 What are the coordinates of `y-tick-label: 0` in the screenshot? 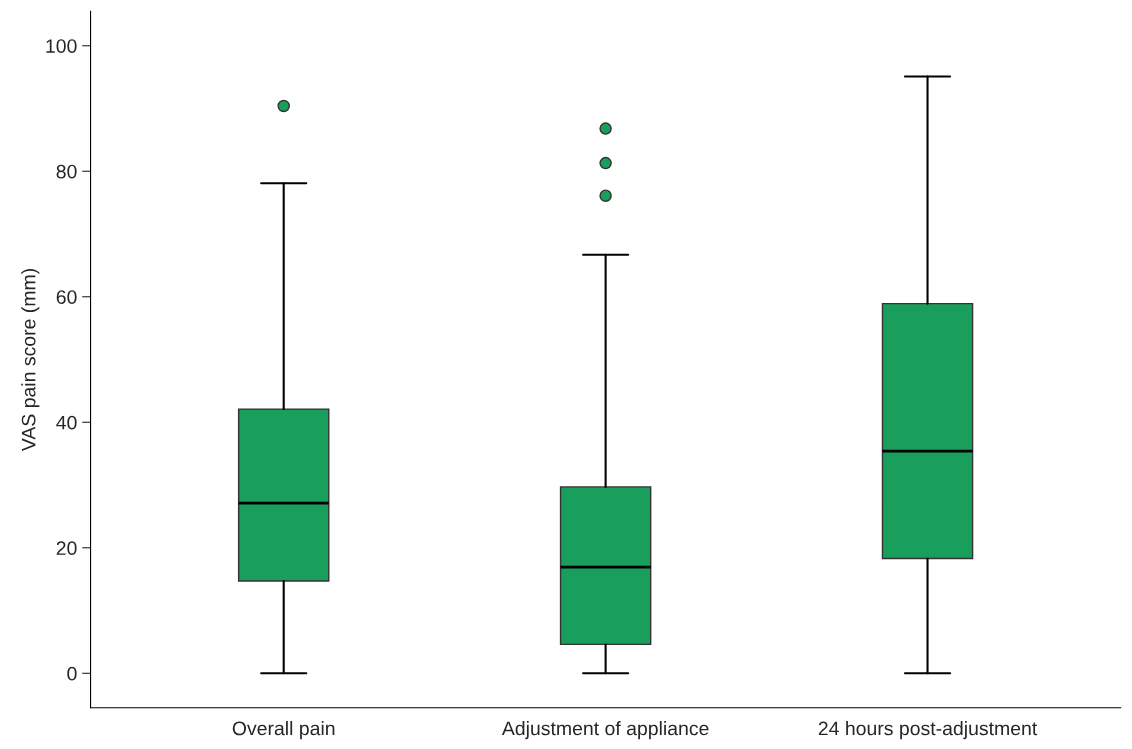 It's located at (72, 673).